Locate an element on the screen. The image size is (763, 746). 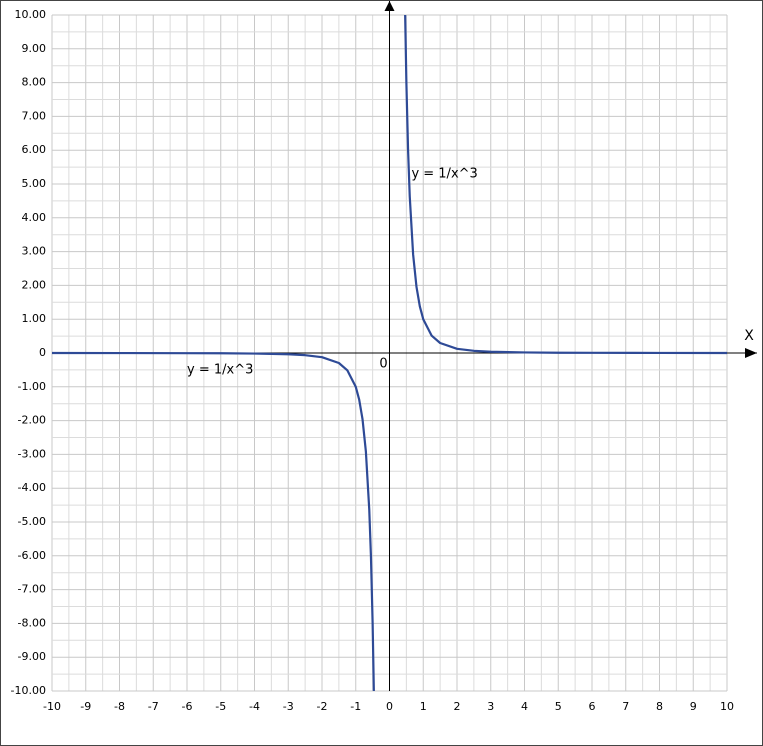
y-tick-label: 6.00 is located at coordinates (34, 149).